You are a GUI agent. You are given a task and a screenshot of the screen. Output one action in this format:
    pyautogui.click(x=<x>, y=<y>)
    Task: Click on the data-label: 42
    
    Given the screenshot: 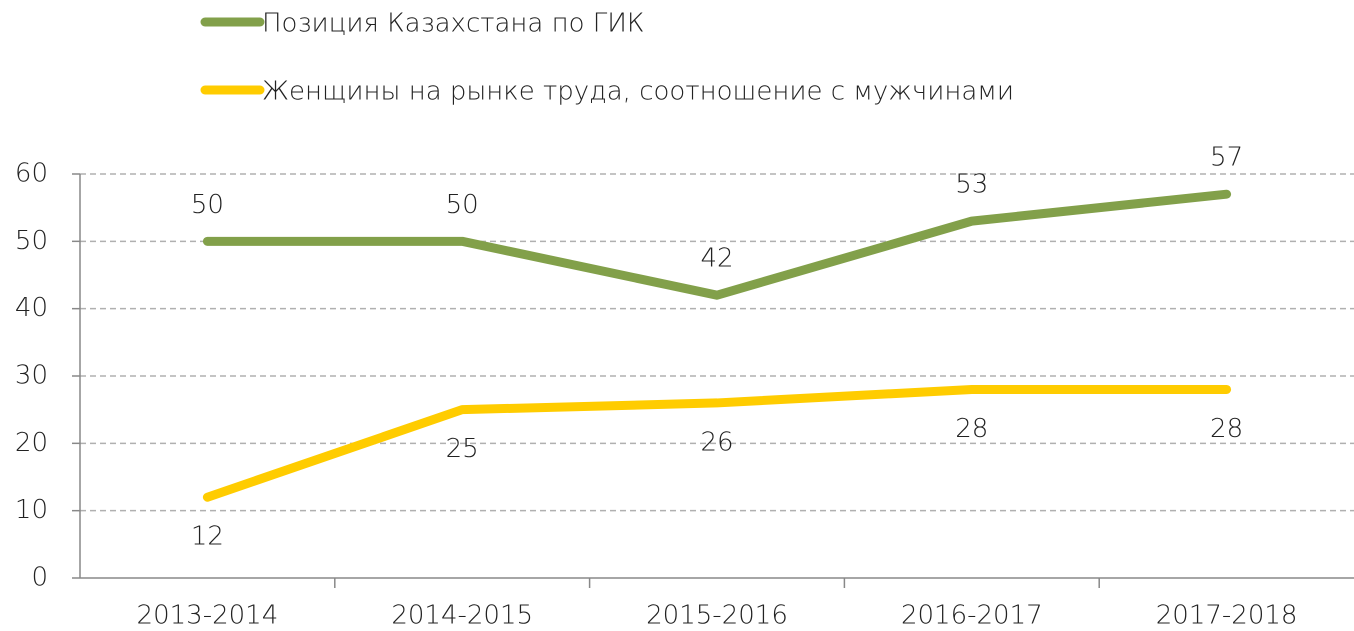 What is the action you would take?
    pyautogui.click(x=716, y=259)
    